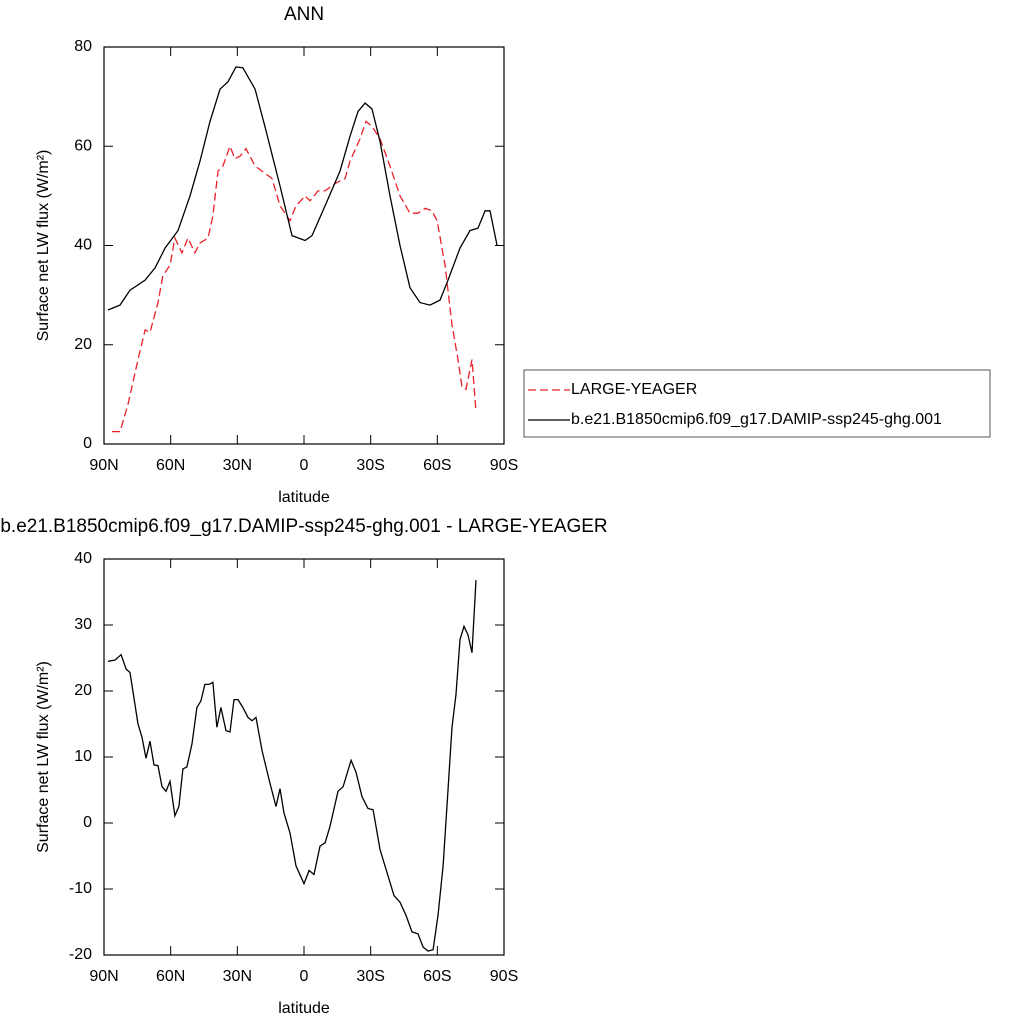  What do you see at coordinates (83, 46) in the screenshot?
I see `y-tick-label: 80` at bounding box center [83, 46].